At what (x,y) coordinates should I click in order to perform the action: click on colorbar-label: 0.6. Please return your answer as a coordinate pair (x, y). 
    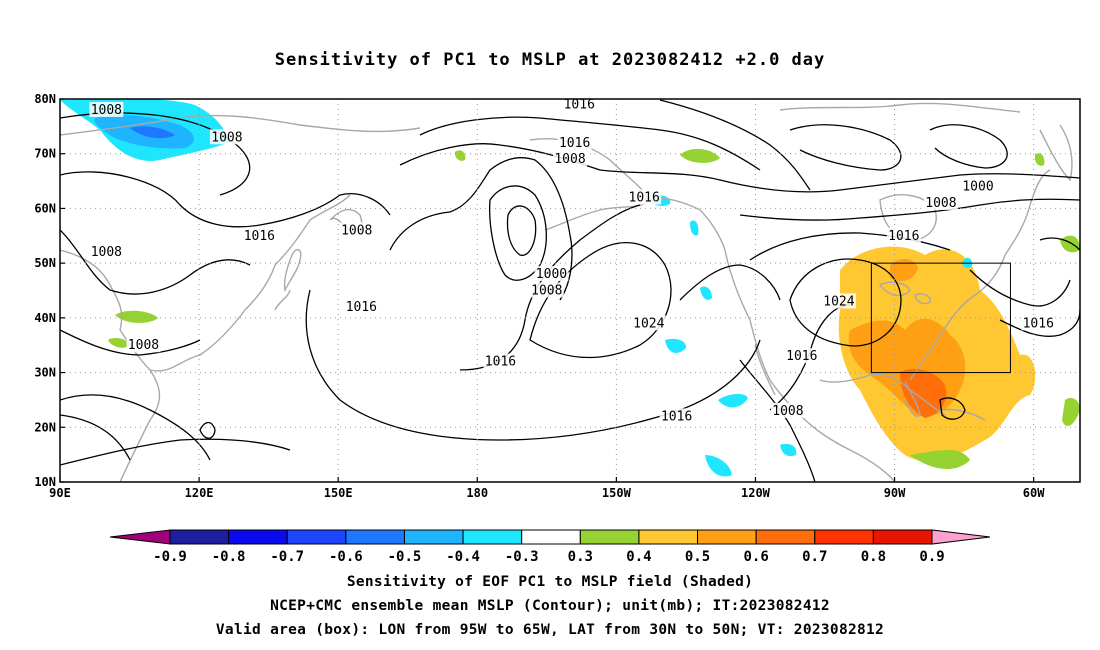
    Looking at the image, I should click on (756, 557).